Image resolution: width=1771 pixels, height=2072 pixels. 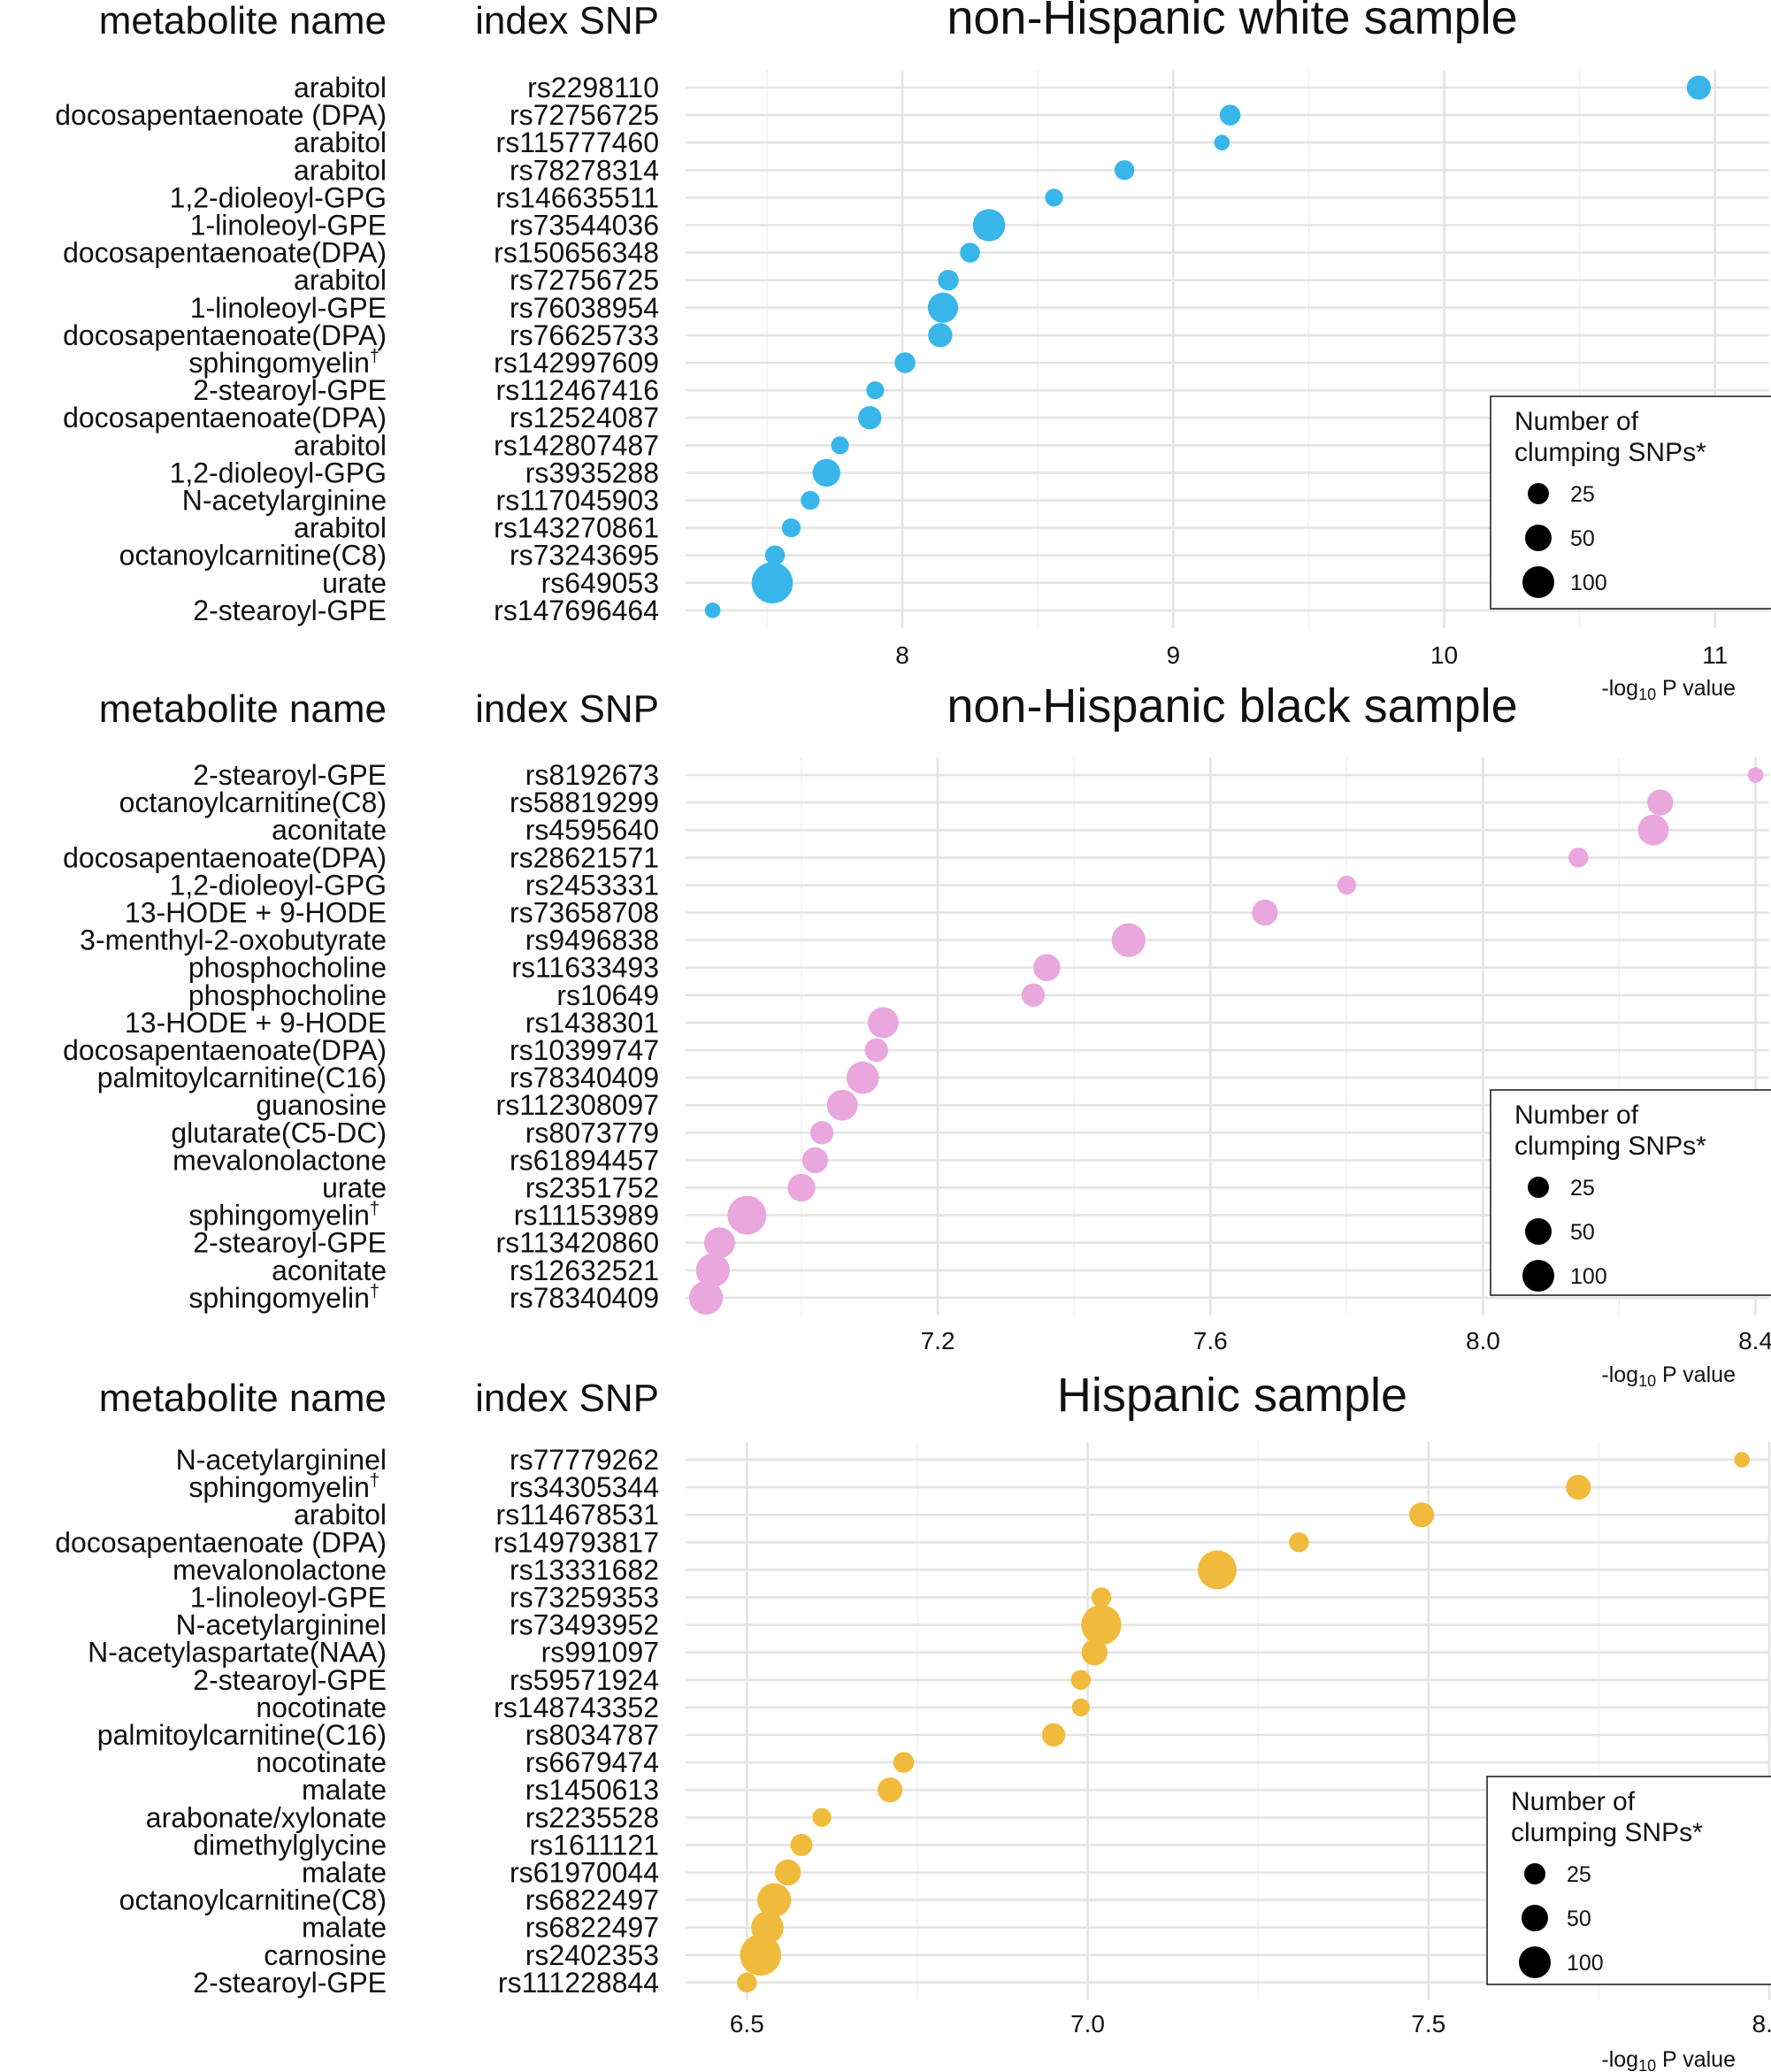 I want to click on snp-label: rs148743352, so click(x=576, y=1707).